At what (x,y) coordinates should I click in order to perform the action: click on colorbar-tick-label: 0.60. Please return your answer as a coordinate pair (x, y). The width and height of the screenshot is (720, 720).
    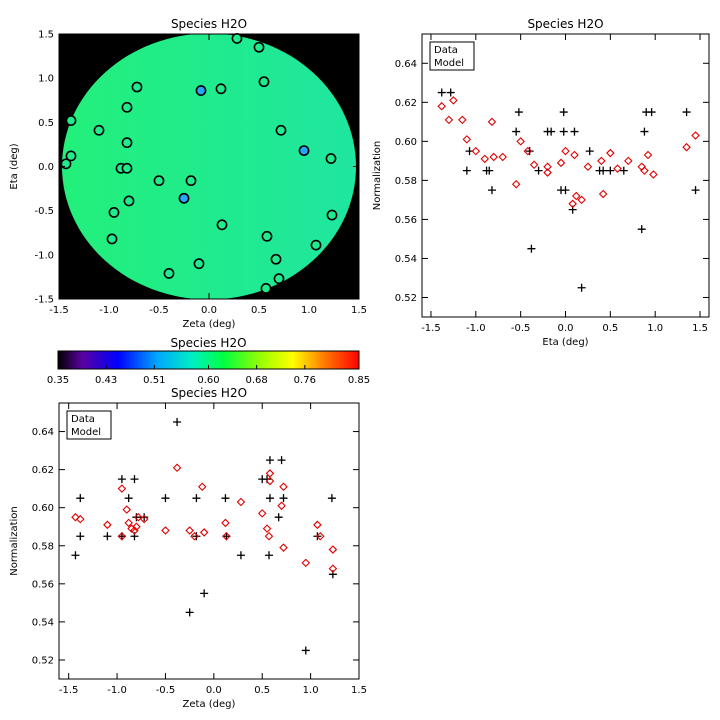
    Looking at the image, I should click on (208, 380).